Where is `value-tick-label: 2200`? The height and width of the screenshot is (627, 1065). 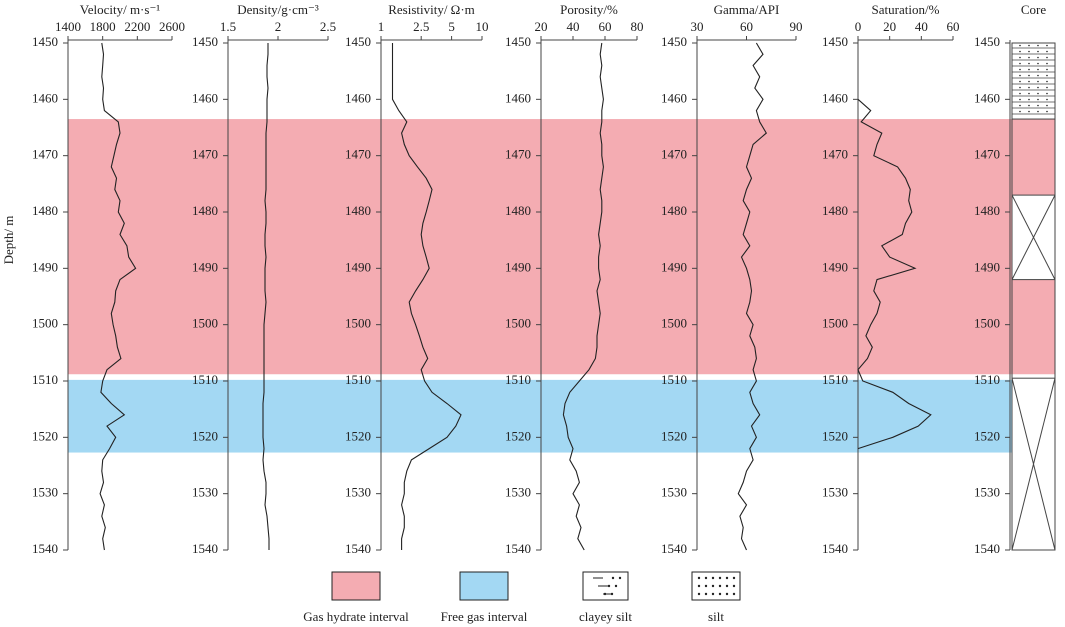
value-tick-label: 2200 is located at coordinates (137, 26).